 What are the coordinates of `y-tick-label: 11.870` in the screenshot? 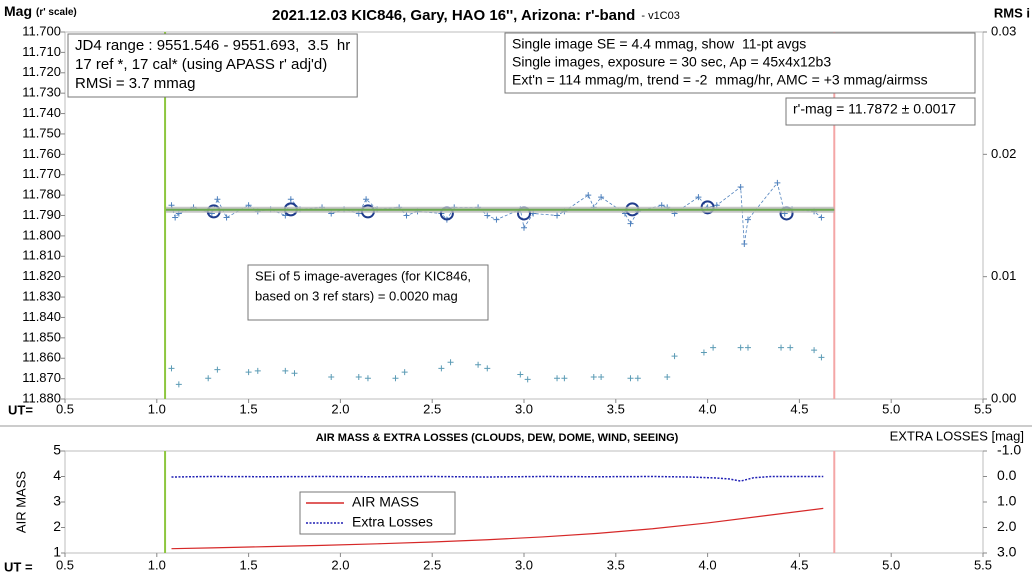 It's located at (41, 377).